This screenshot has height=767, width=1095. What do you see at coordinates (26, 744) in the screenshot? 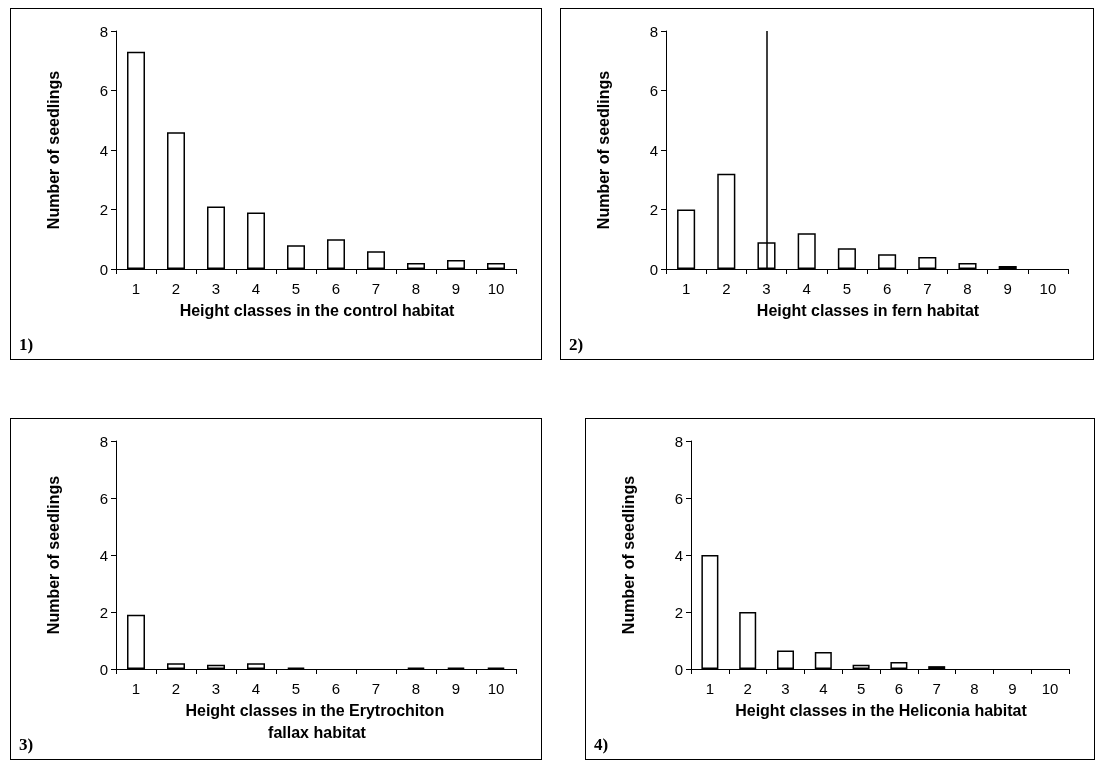
I see `text: 3)` at bounding box center [26, 744].